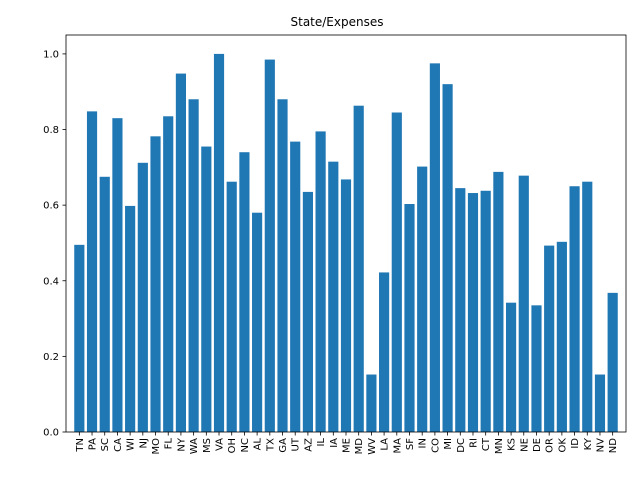  I want to click on x-tick-label: AL, so click(258, 444).